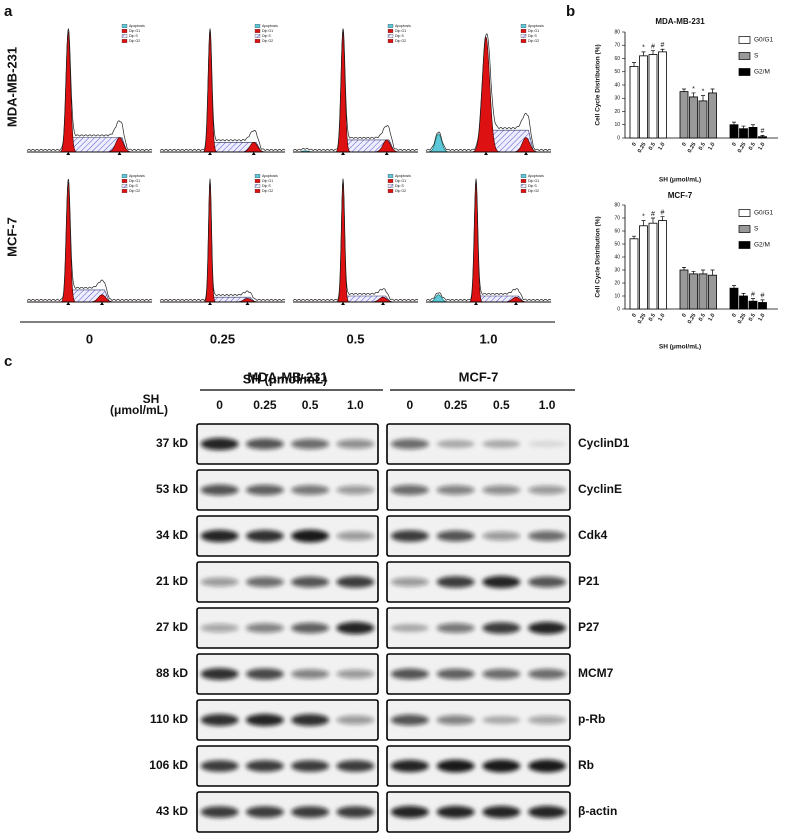 This screenshot has width=792, height=839. I want to click on protein-label: MCM7, so click(596, 673).